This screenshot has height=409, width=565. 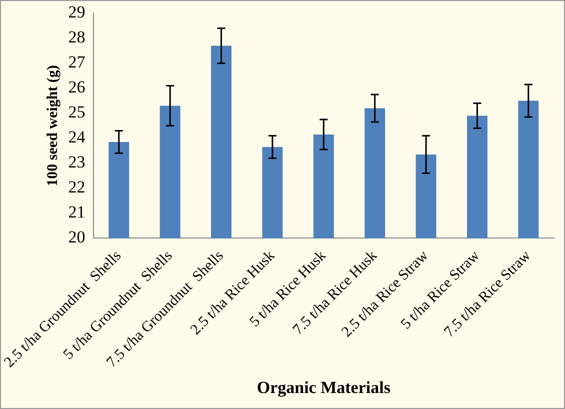 What do you see at coordinates (77, 62) in the screenshot?
I see `y-tick-label: 27` at bounding box center [77, 62].